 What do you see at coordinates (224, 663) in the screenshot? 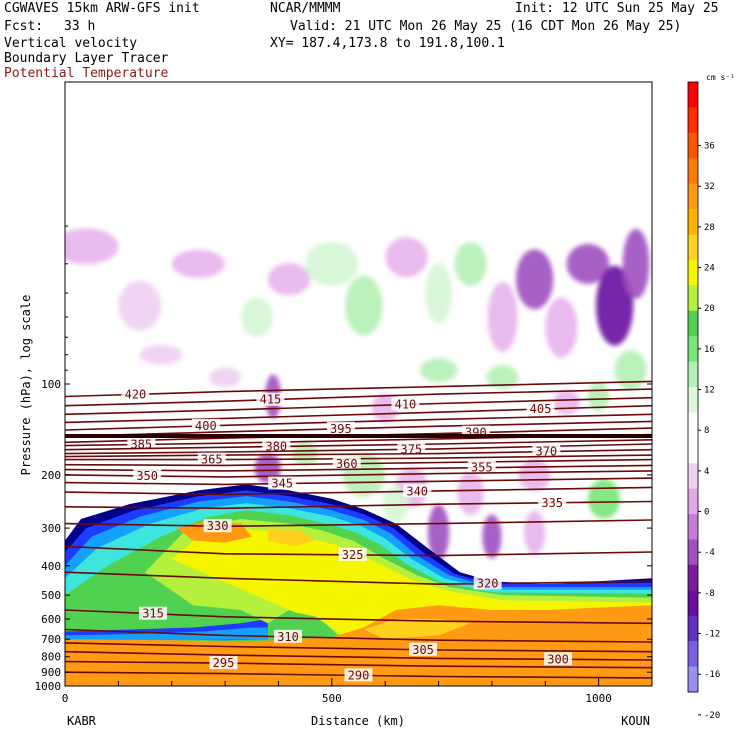
I see `theta-contour-label: 295` at bounding box center [224, 663].